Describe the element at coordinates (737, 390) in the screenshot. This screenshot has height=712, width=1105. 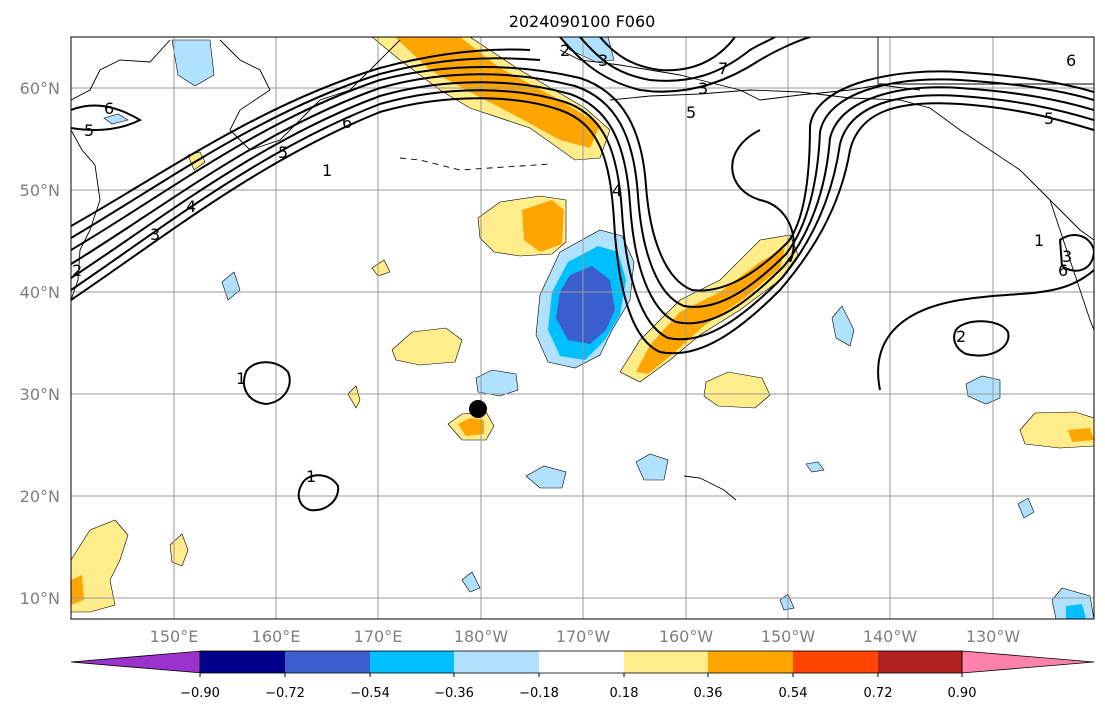
I see `yellow-patch-east` at that location.